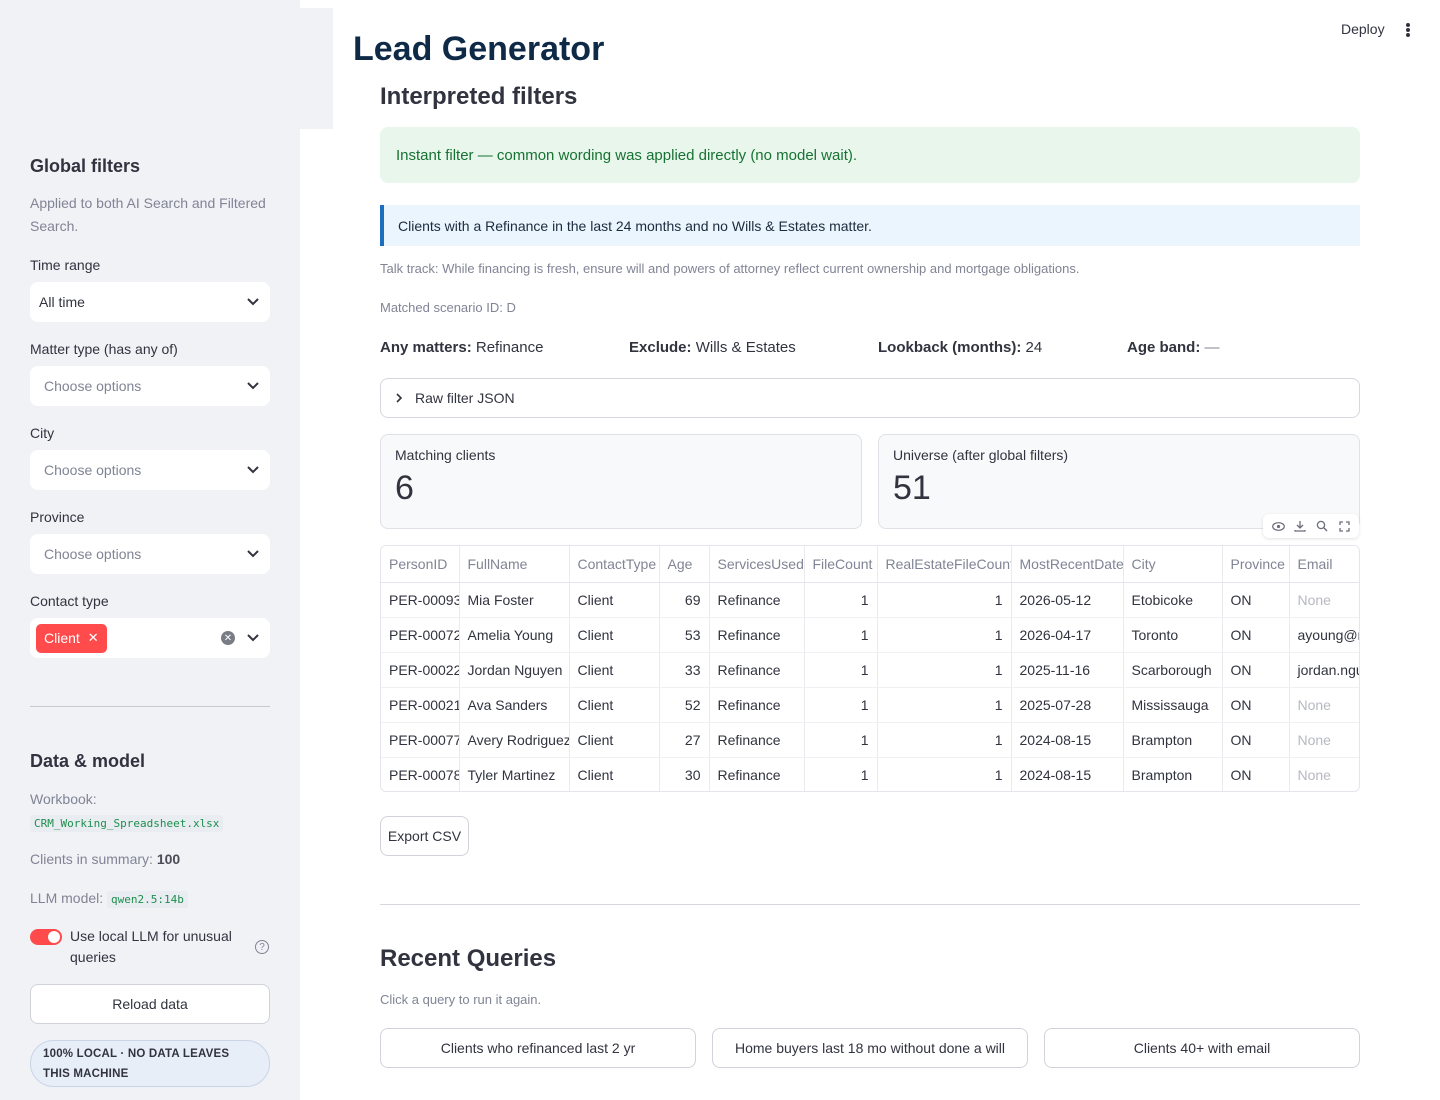  Describe the element at coordinates (1278, 526) in the screenshot. I see `eye-icon` at that location.